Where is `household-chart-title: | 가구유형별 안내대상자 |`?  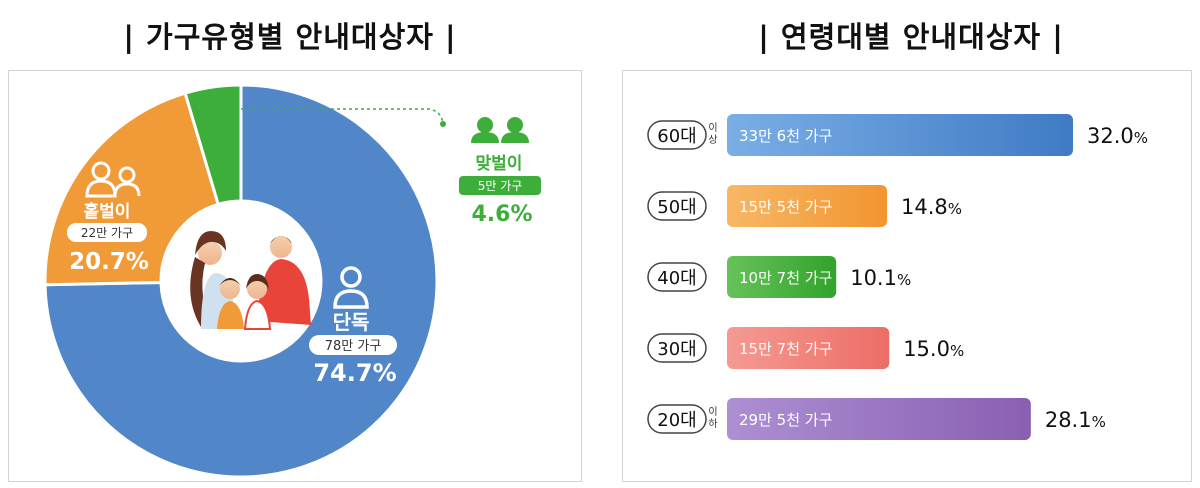
household-chart-title: | 가구유형별 안내대상자 | is located at coordinates (290, 37).